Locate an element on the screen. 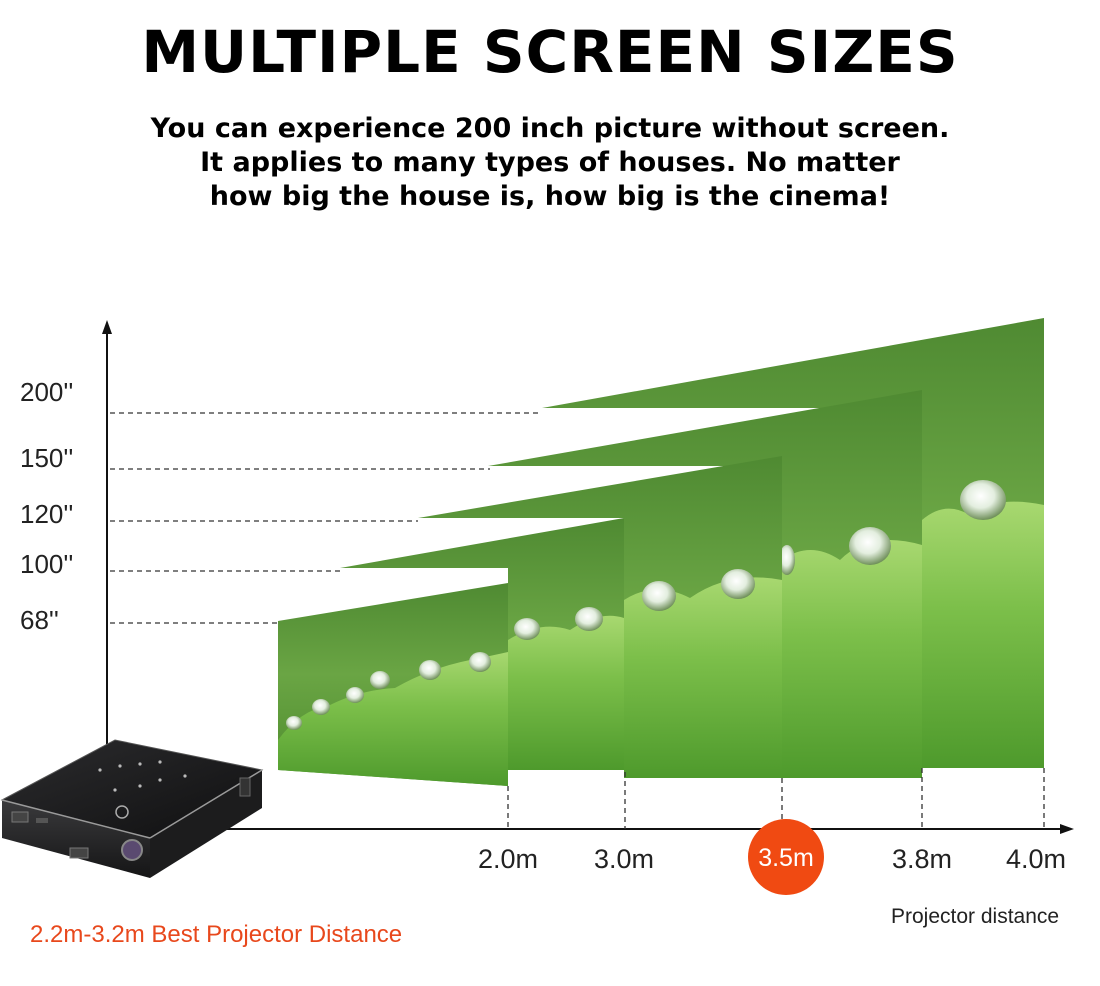 The height and width of the screenshot is (986, 1100). highlight-circle is located at coordinates (786, 857).